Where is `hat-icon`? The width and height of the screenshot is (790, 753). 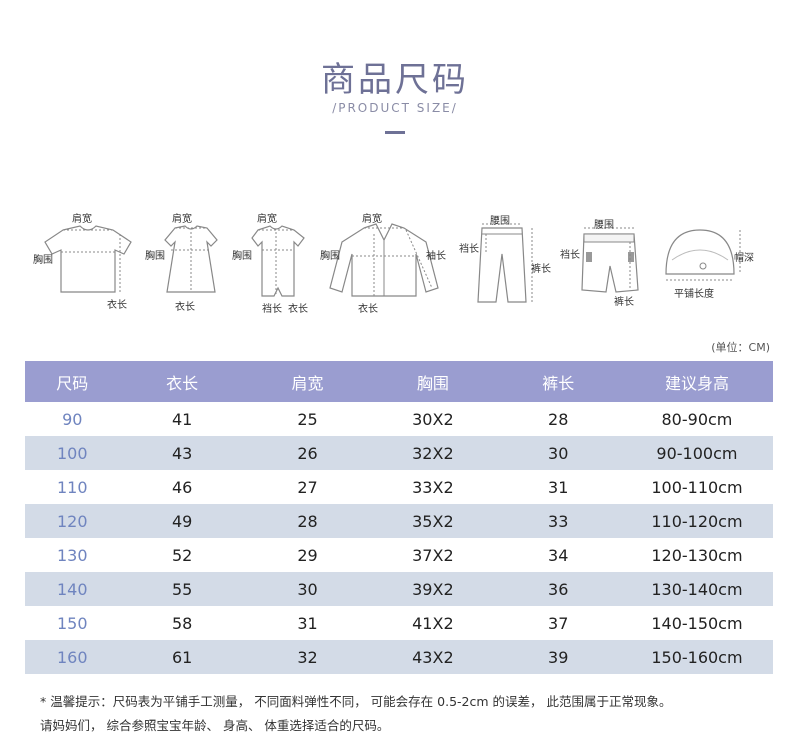 hat-icon is located at coordinates (703, 255).